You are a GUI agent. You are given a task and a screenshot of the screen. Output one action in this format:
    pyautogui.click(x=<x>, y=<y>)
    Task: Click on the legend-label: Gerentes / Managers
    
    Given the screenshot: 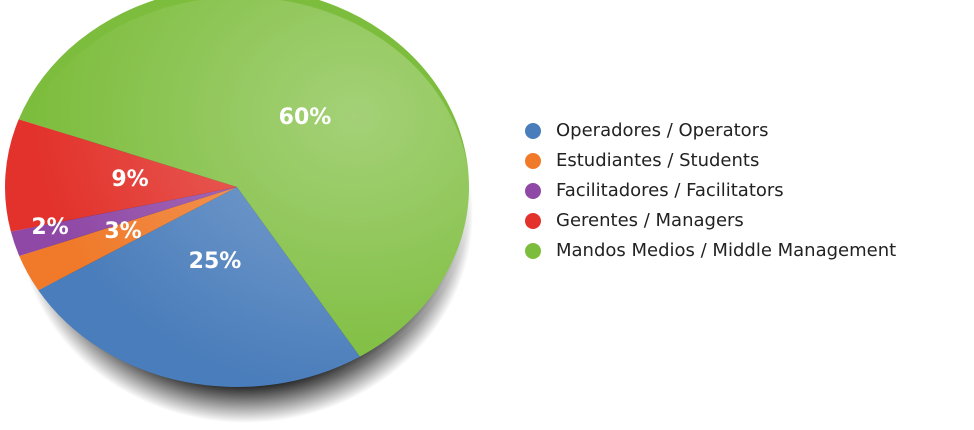 What is the action you would take?
    pyautogui.click(x=650, y=220)
    